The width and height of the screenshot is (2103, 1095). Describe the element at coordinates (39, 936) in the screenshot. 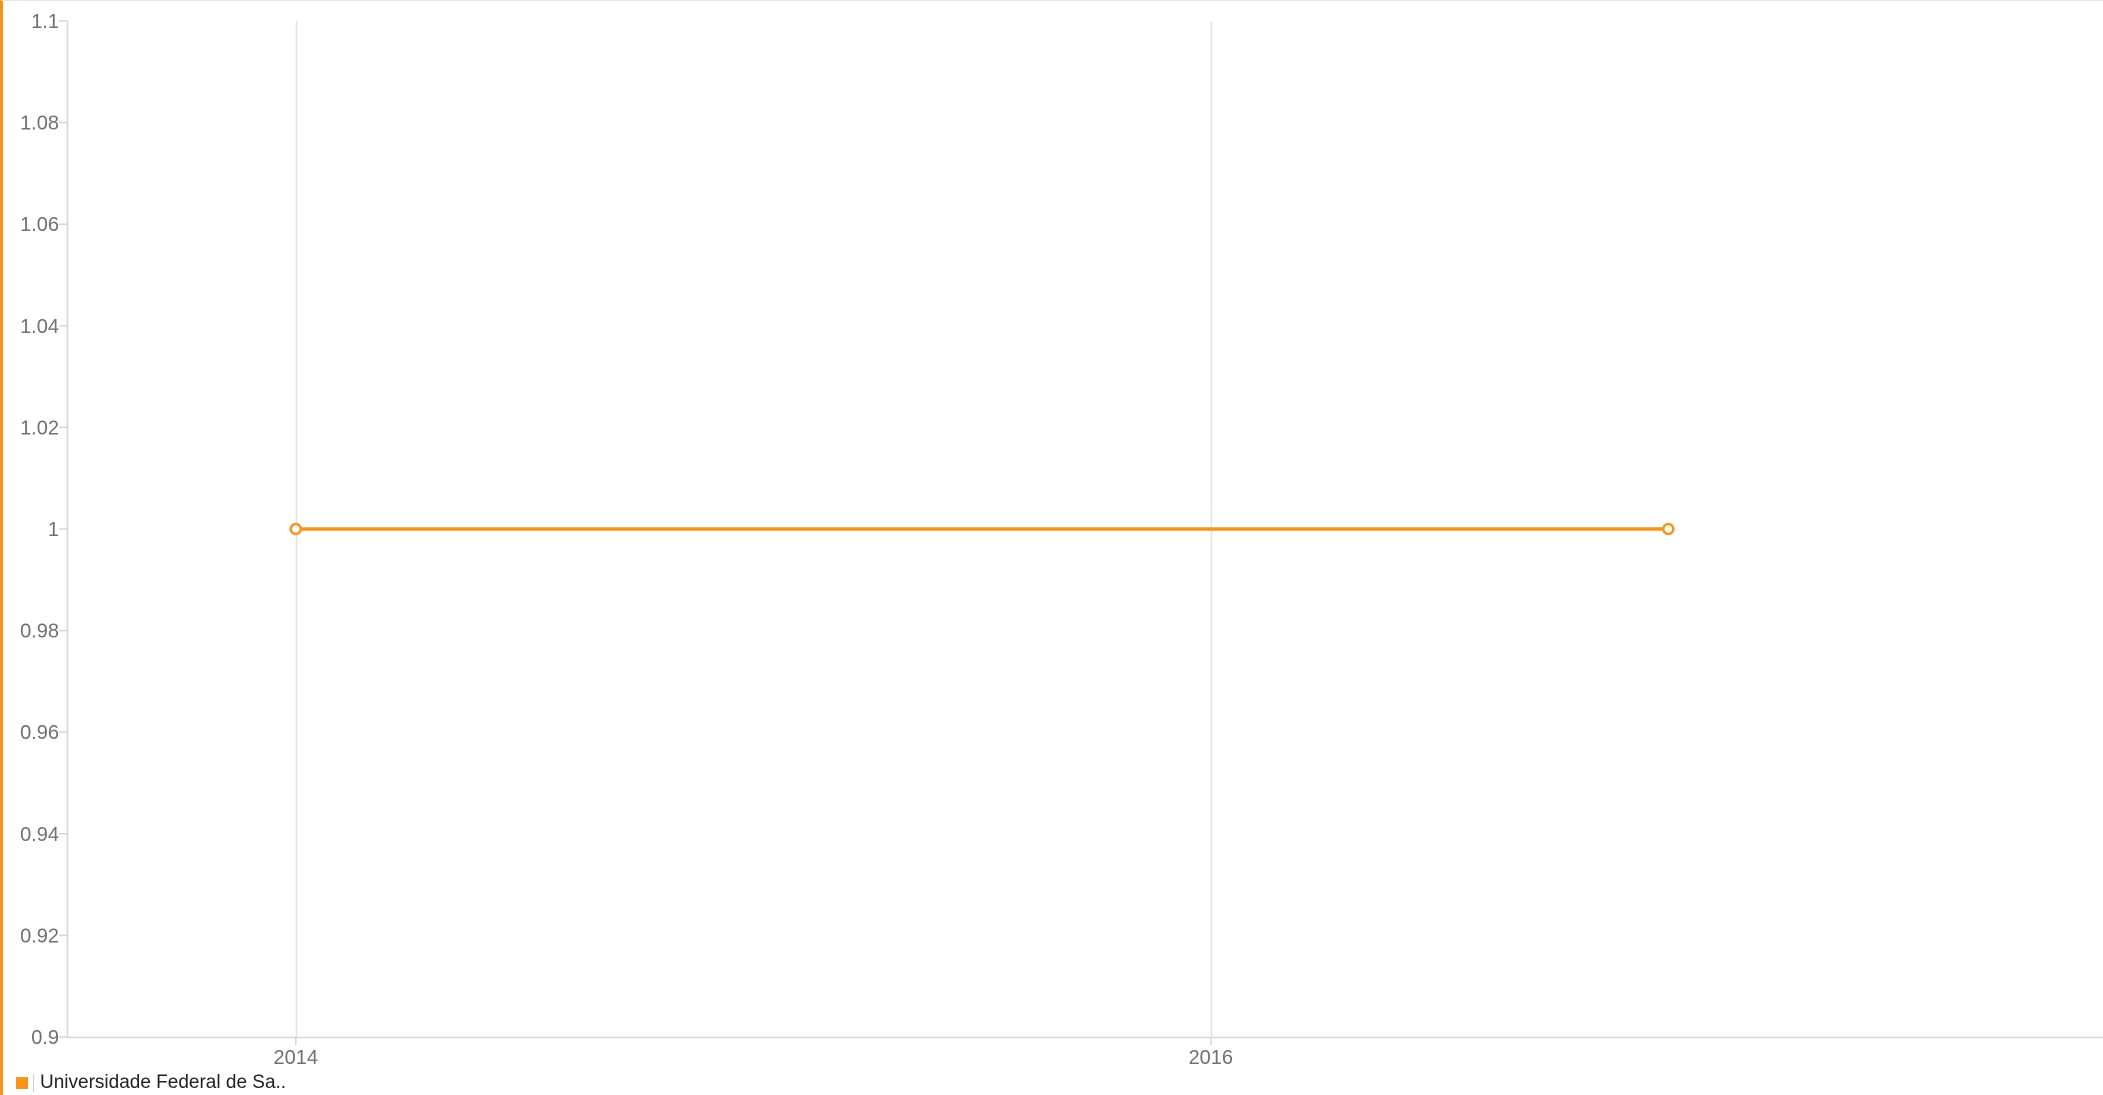

I see `y-tick-label: 0.92` at that location.